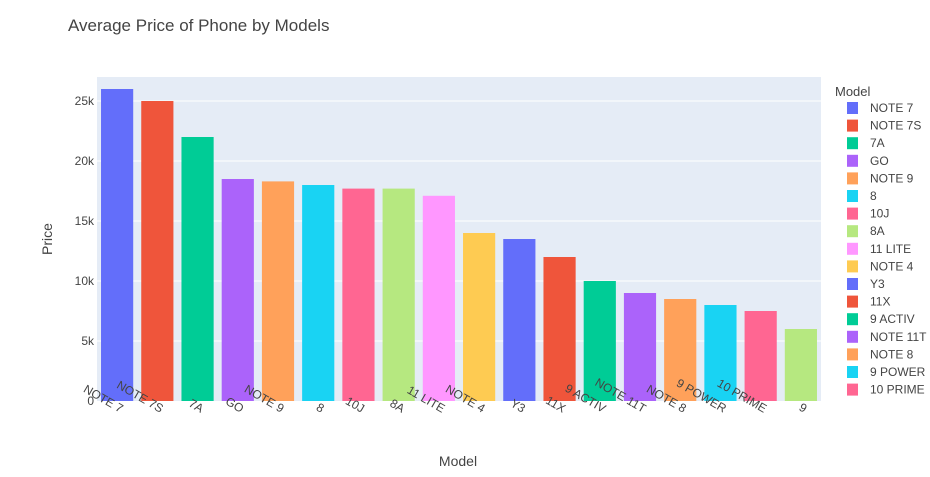 This screenshot has width=930, height=477. I want to click on legend-item: 8A, so click(877, 231).